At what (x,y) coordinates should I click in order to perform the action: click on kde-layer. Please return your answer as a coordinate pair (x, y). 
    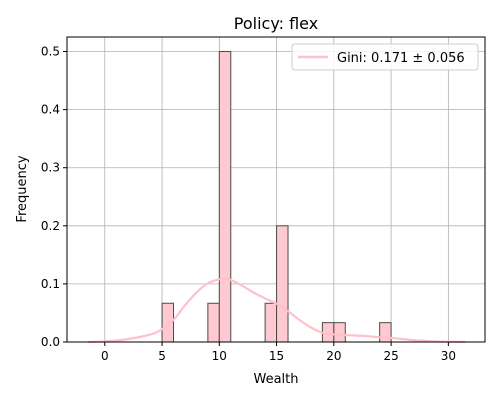
    Looking at the image, I should click on (276, 310).